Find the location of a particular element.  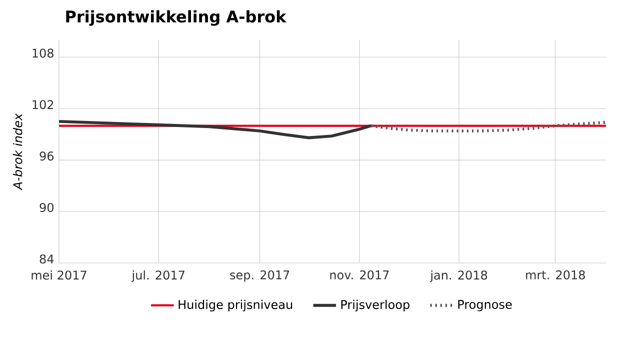

y-tick-label: 84 is located at coordinates (47, 259).